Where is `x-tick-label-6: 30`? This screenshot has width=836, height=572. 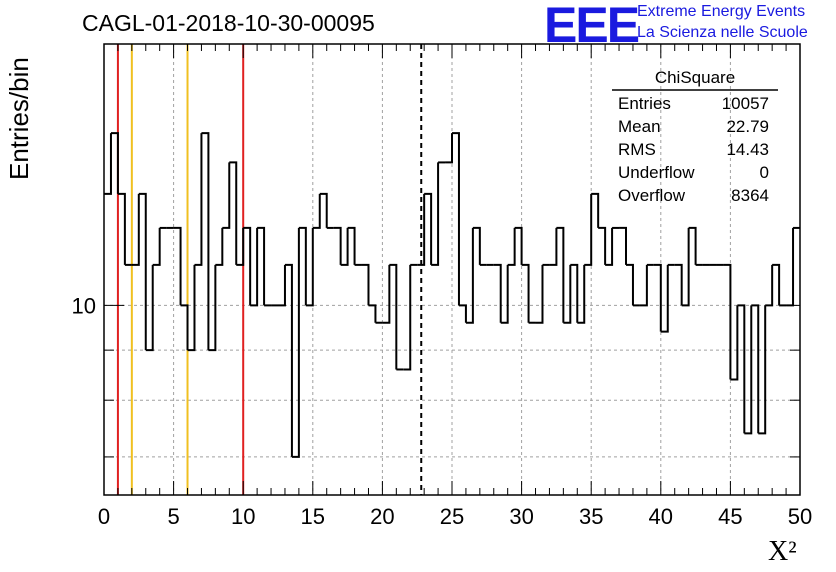
x-tick-label-6: 30 is located at coordinates (521, 516).